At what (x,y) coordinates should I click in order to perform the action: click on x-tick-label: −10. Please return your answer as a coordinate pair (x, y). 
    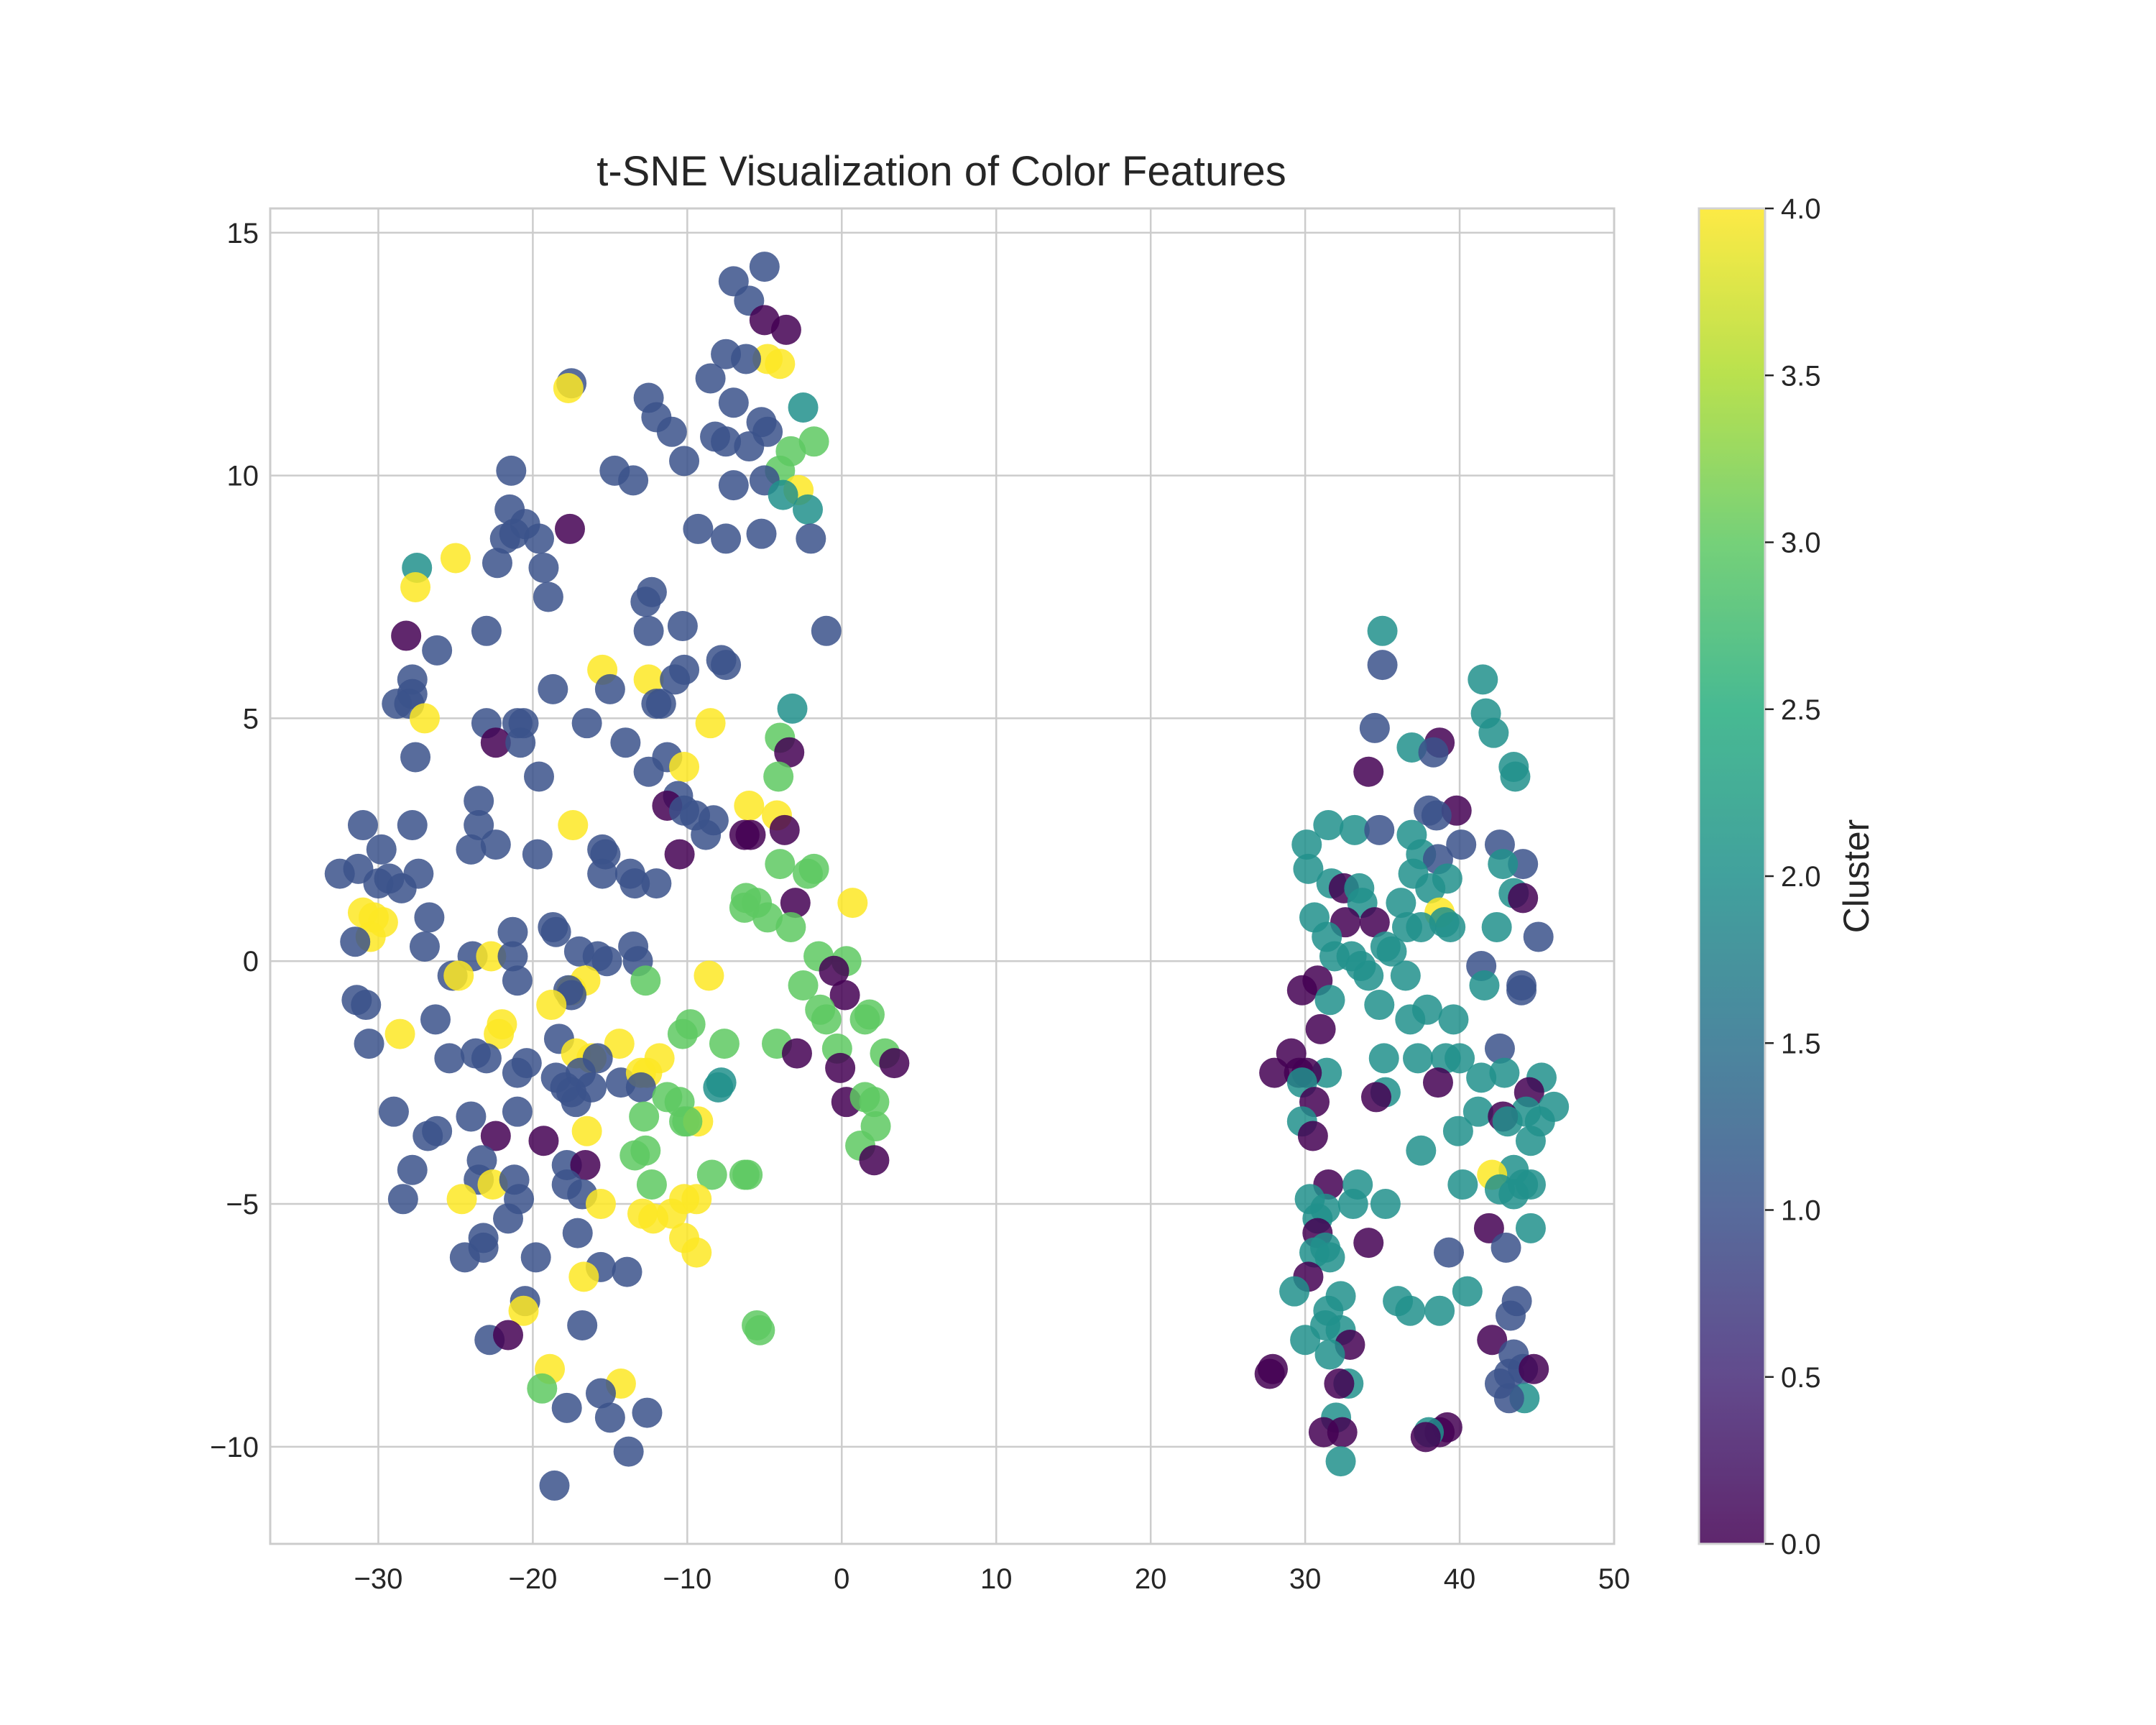
    Looking at the image, I should click on (687, 1579).